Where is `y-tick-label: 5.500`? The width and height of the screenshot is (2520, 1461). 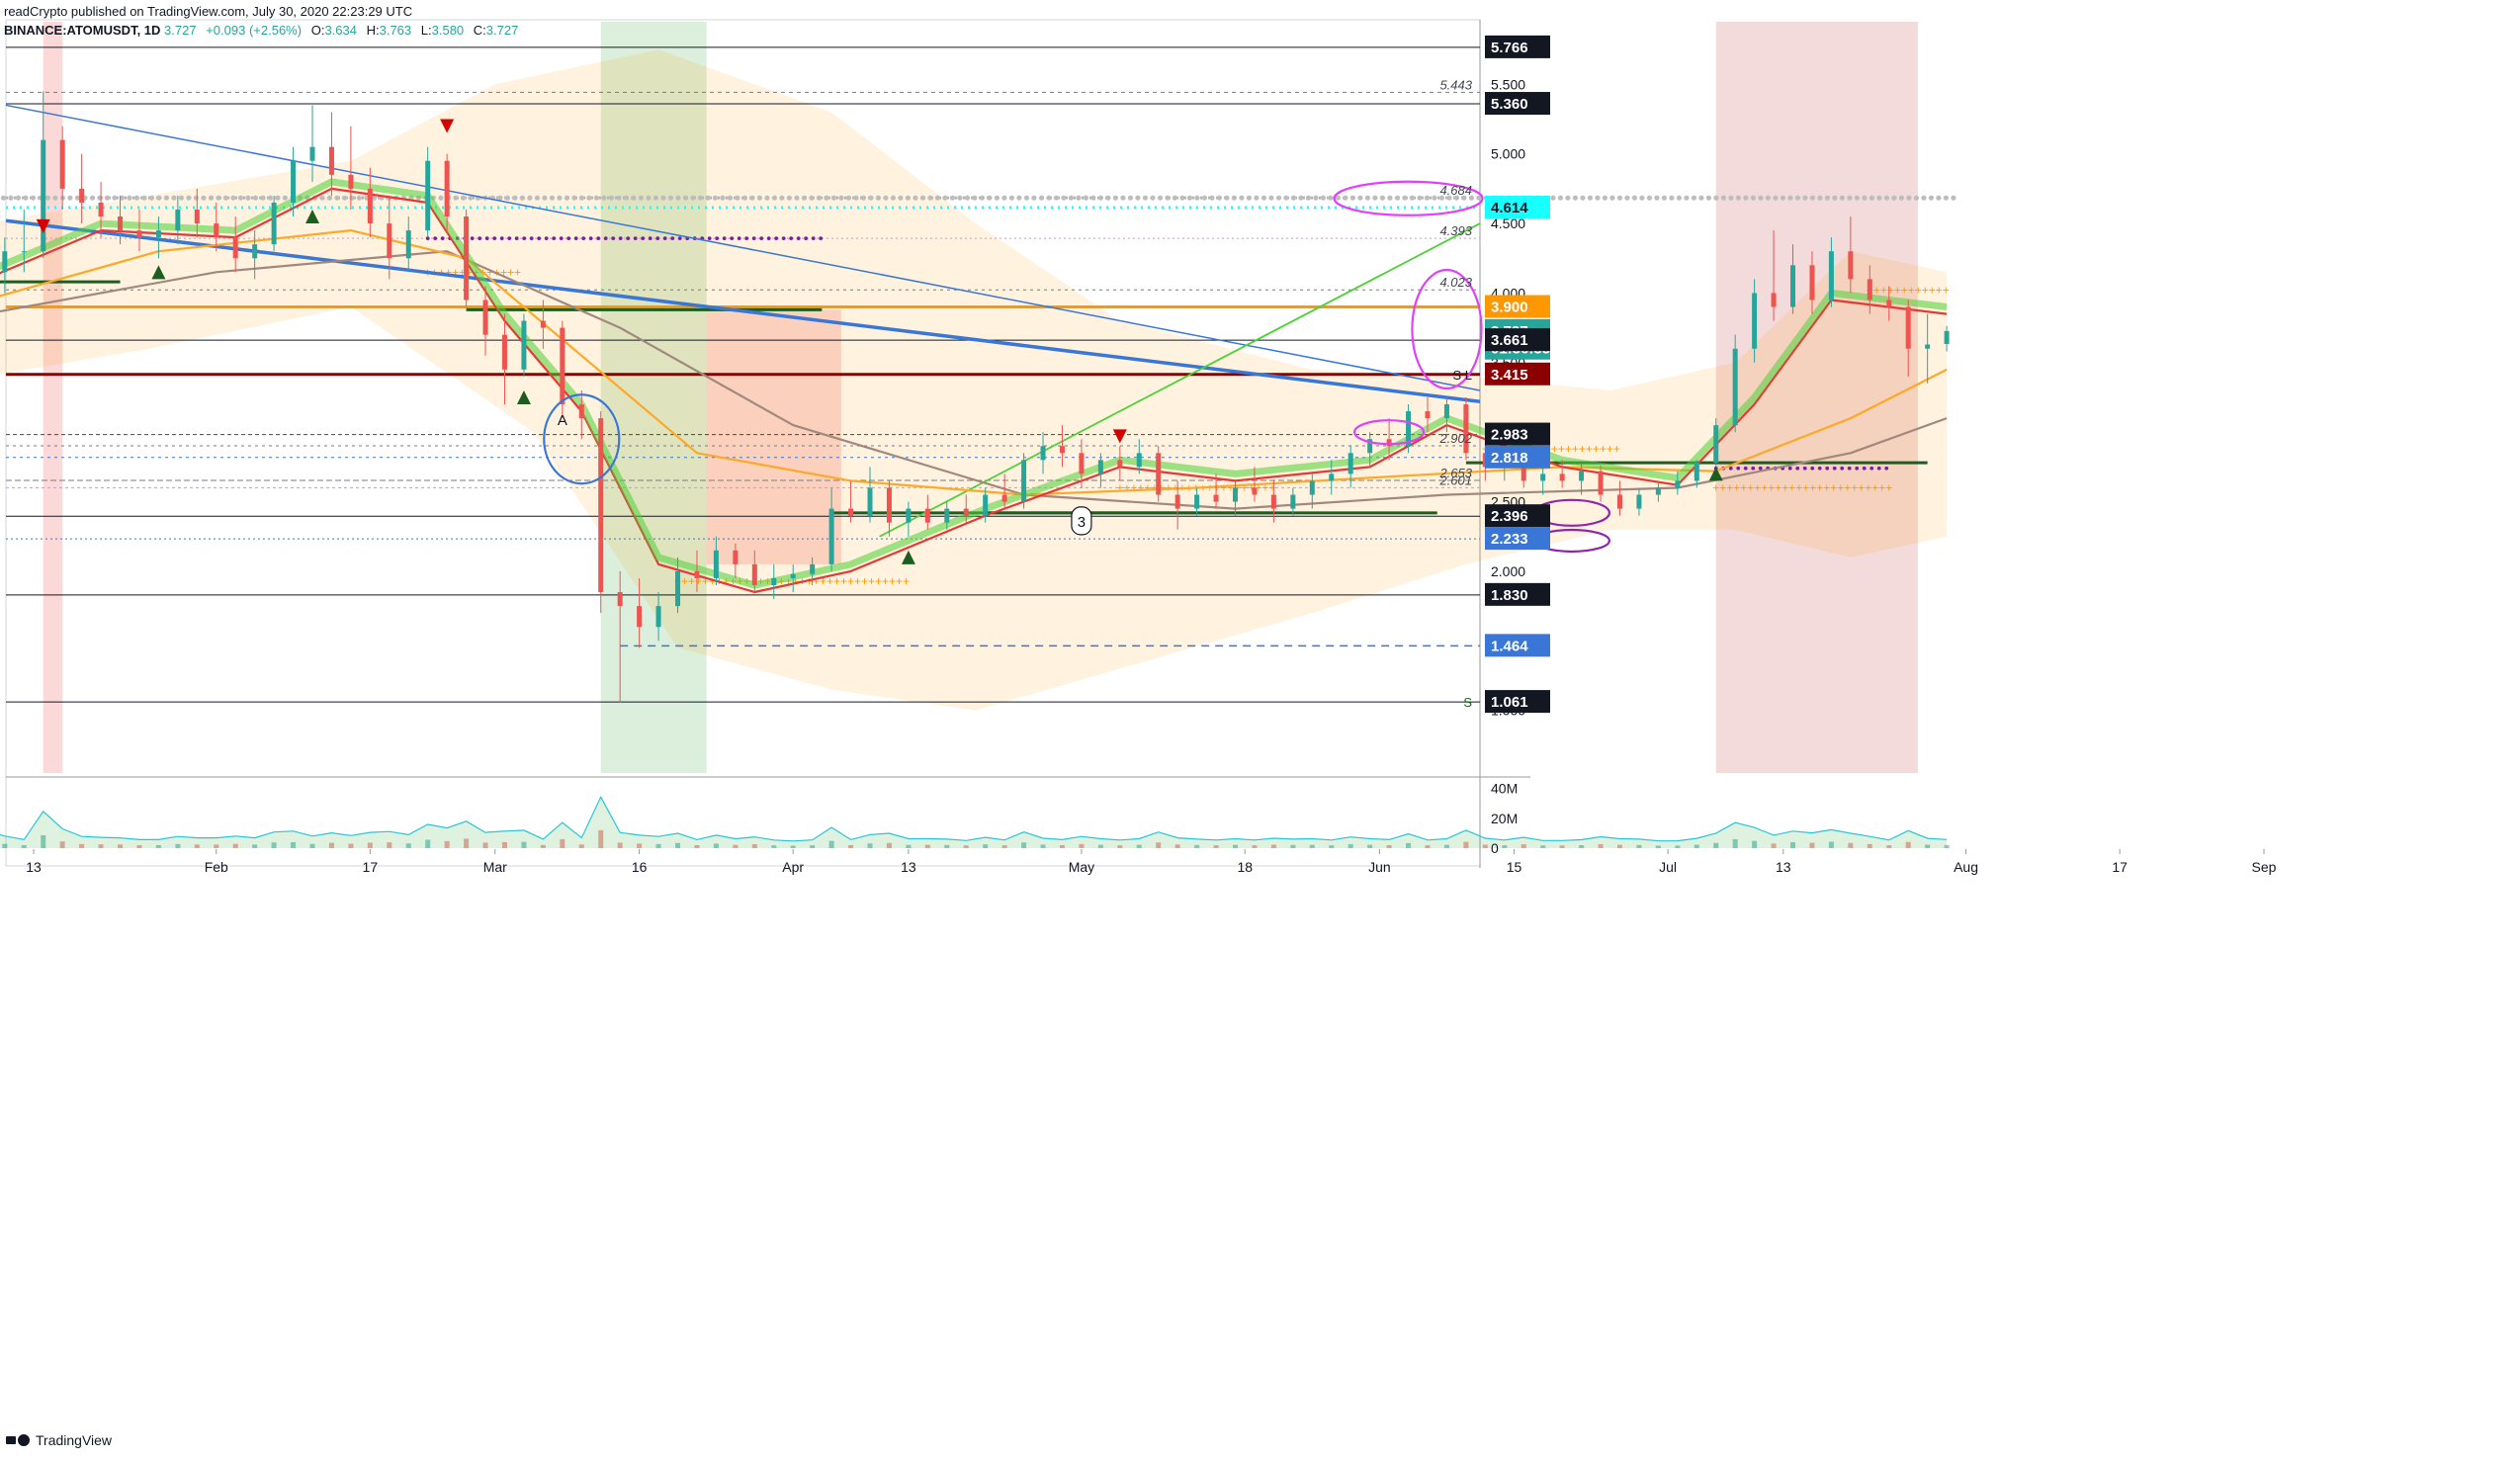
y-tick-label: 5.500 is located at coordinates (1508, 84).